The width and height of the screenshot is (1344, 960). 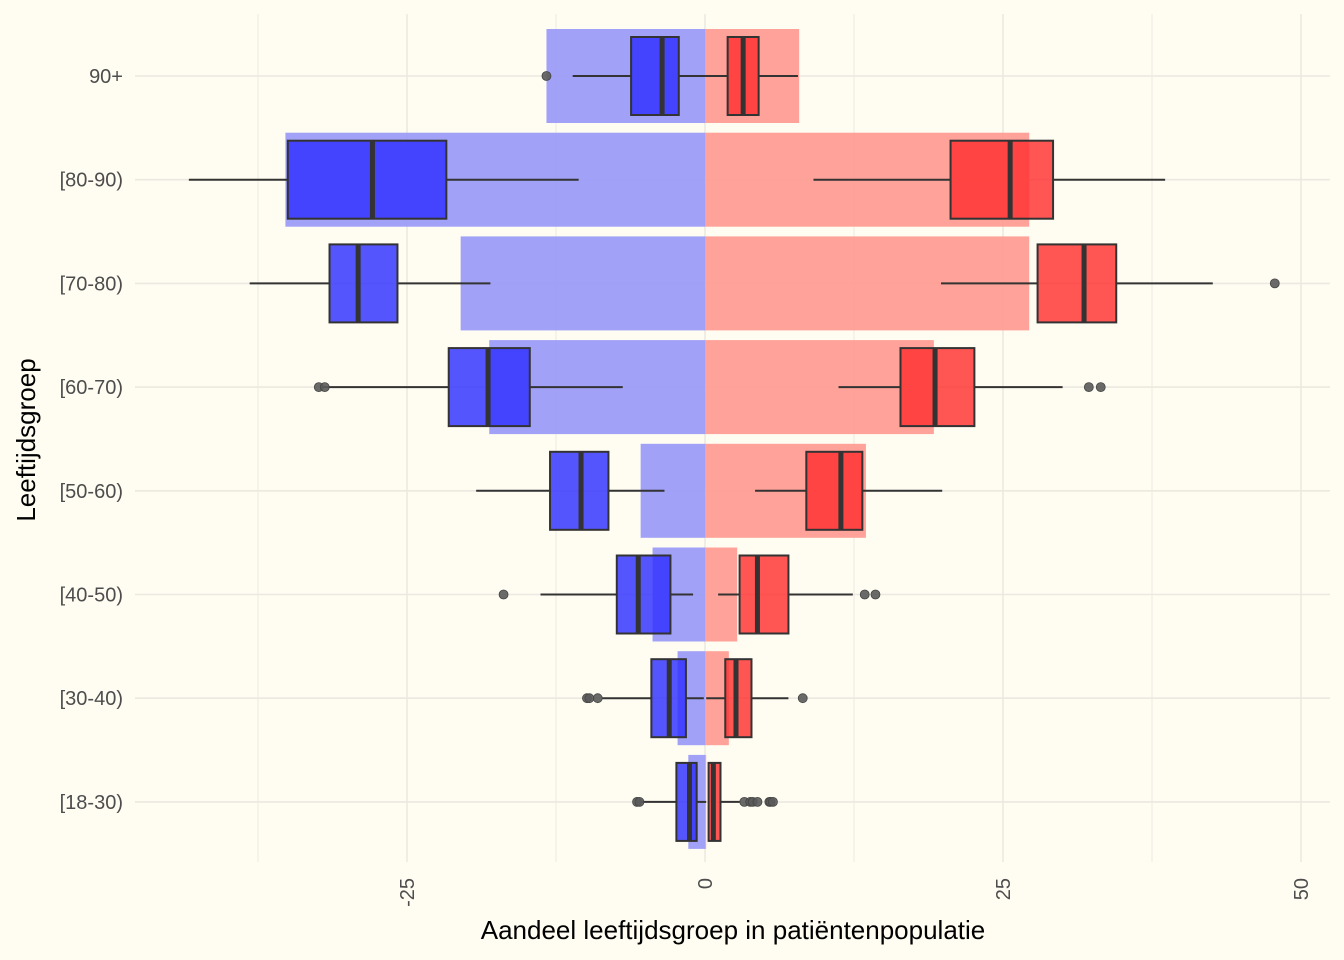 I want to click on y-tick-label: [60-70), so click(x=91, y=388).